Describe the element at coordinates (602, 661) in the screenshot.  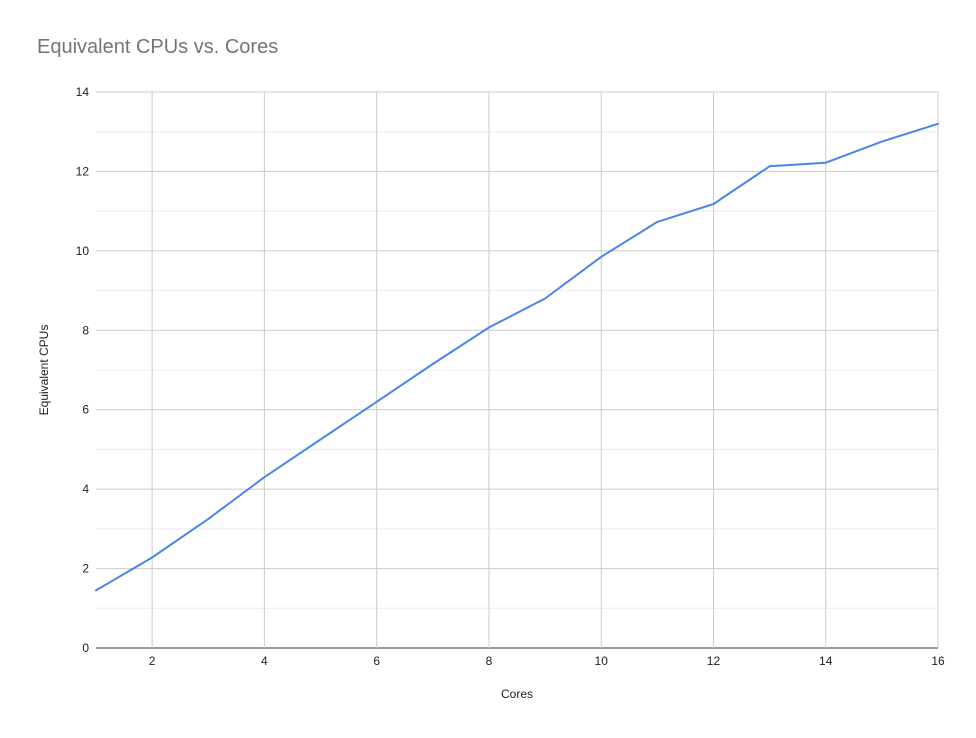
I see `x-tick-label: 10` at that location.